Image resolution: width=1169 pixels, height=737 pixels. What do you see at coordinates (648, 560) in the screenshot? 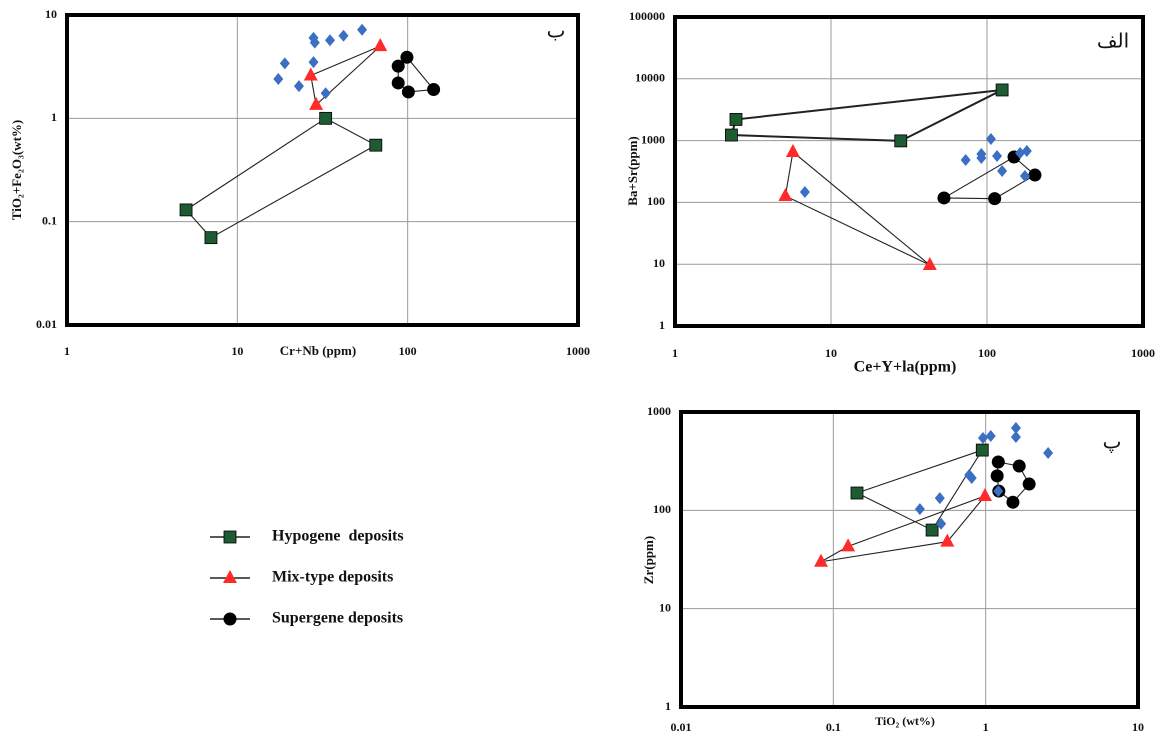
I see `y-axis-label: Zr(ppm)` at bounding box center [648, 560].